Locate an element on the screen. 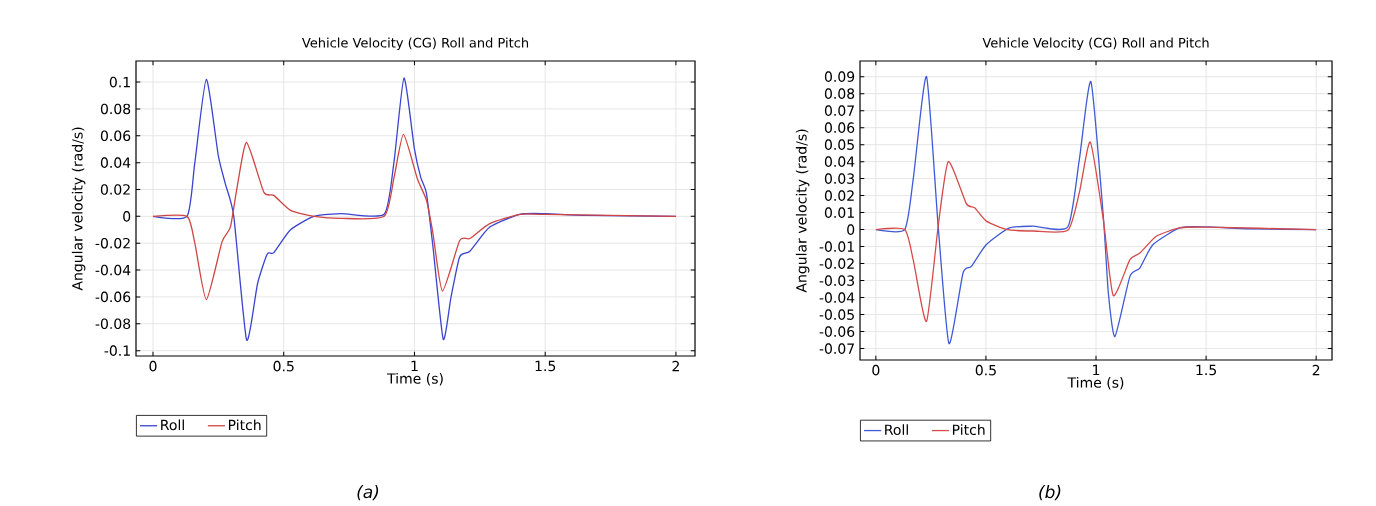 The image size is (1376, 506). y-tick-label: 0.01 is located at coordinates (839, 212).